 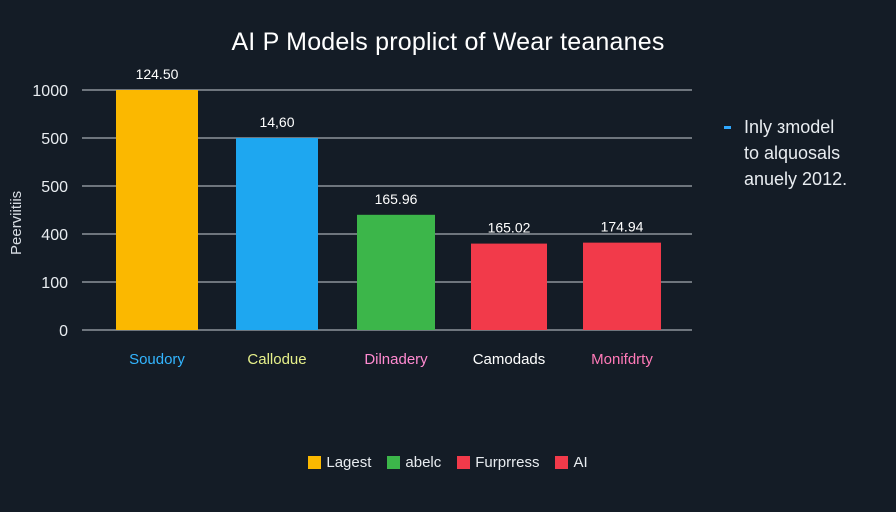 What do you see at coordinates (349, 462) in the screenshot?
I see `legend-label: Lagest` at bounding box center [349, 462].